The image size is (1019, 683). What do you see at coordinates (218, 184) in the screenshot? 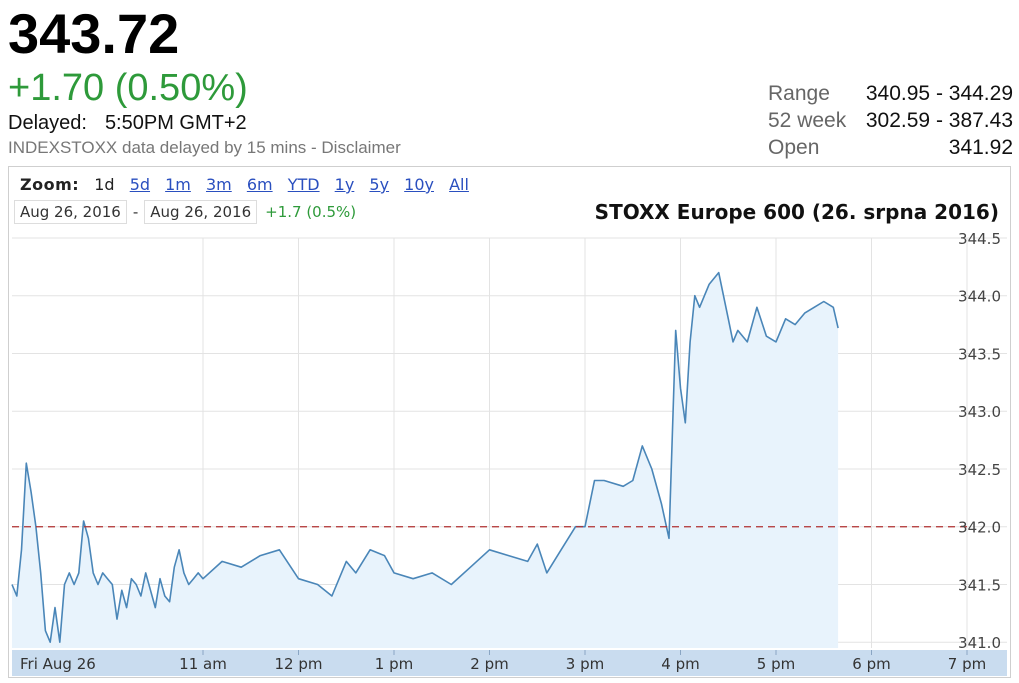
I see `zoom-option-3m: 3m` at bounding box center [218, 184].